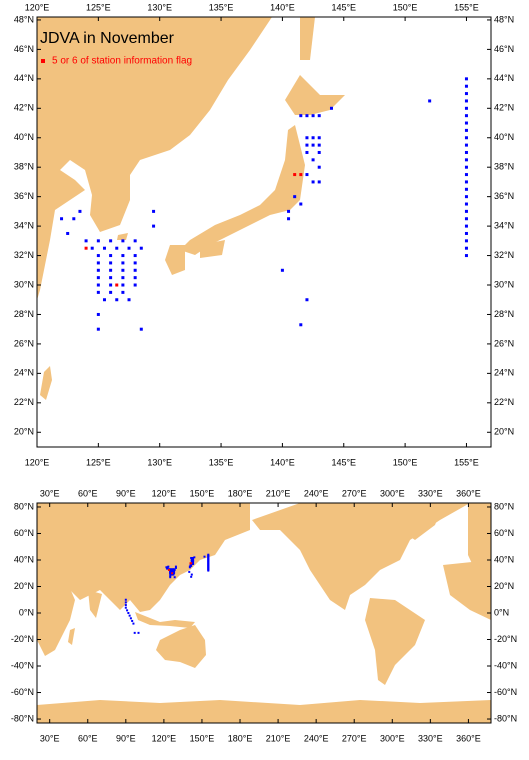 The image size is (529, 760). What do you see at coordinates (88, 738) in the screenshot?
I see `x-tick-label: 60°E` at bounding box center [88, 738].